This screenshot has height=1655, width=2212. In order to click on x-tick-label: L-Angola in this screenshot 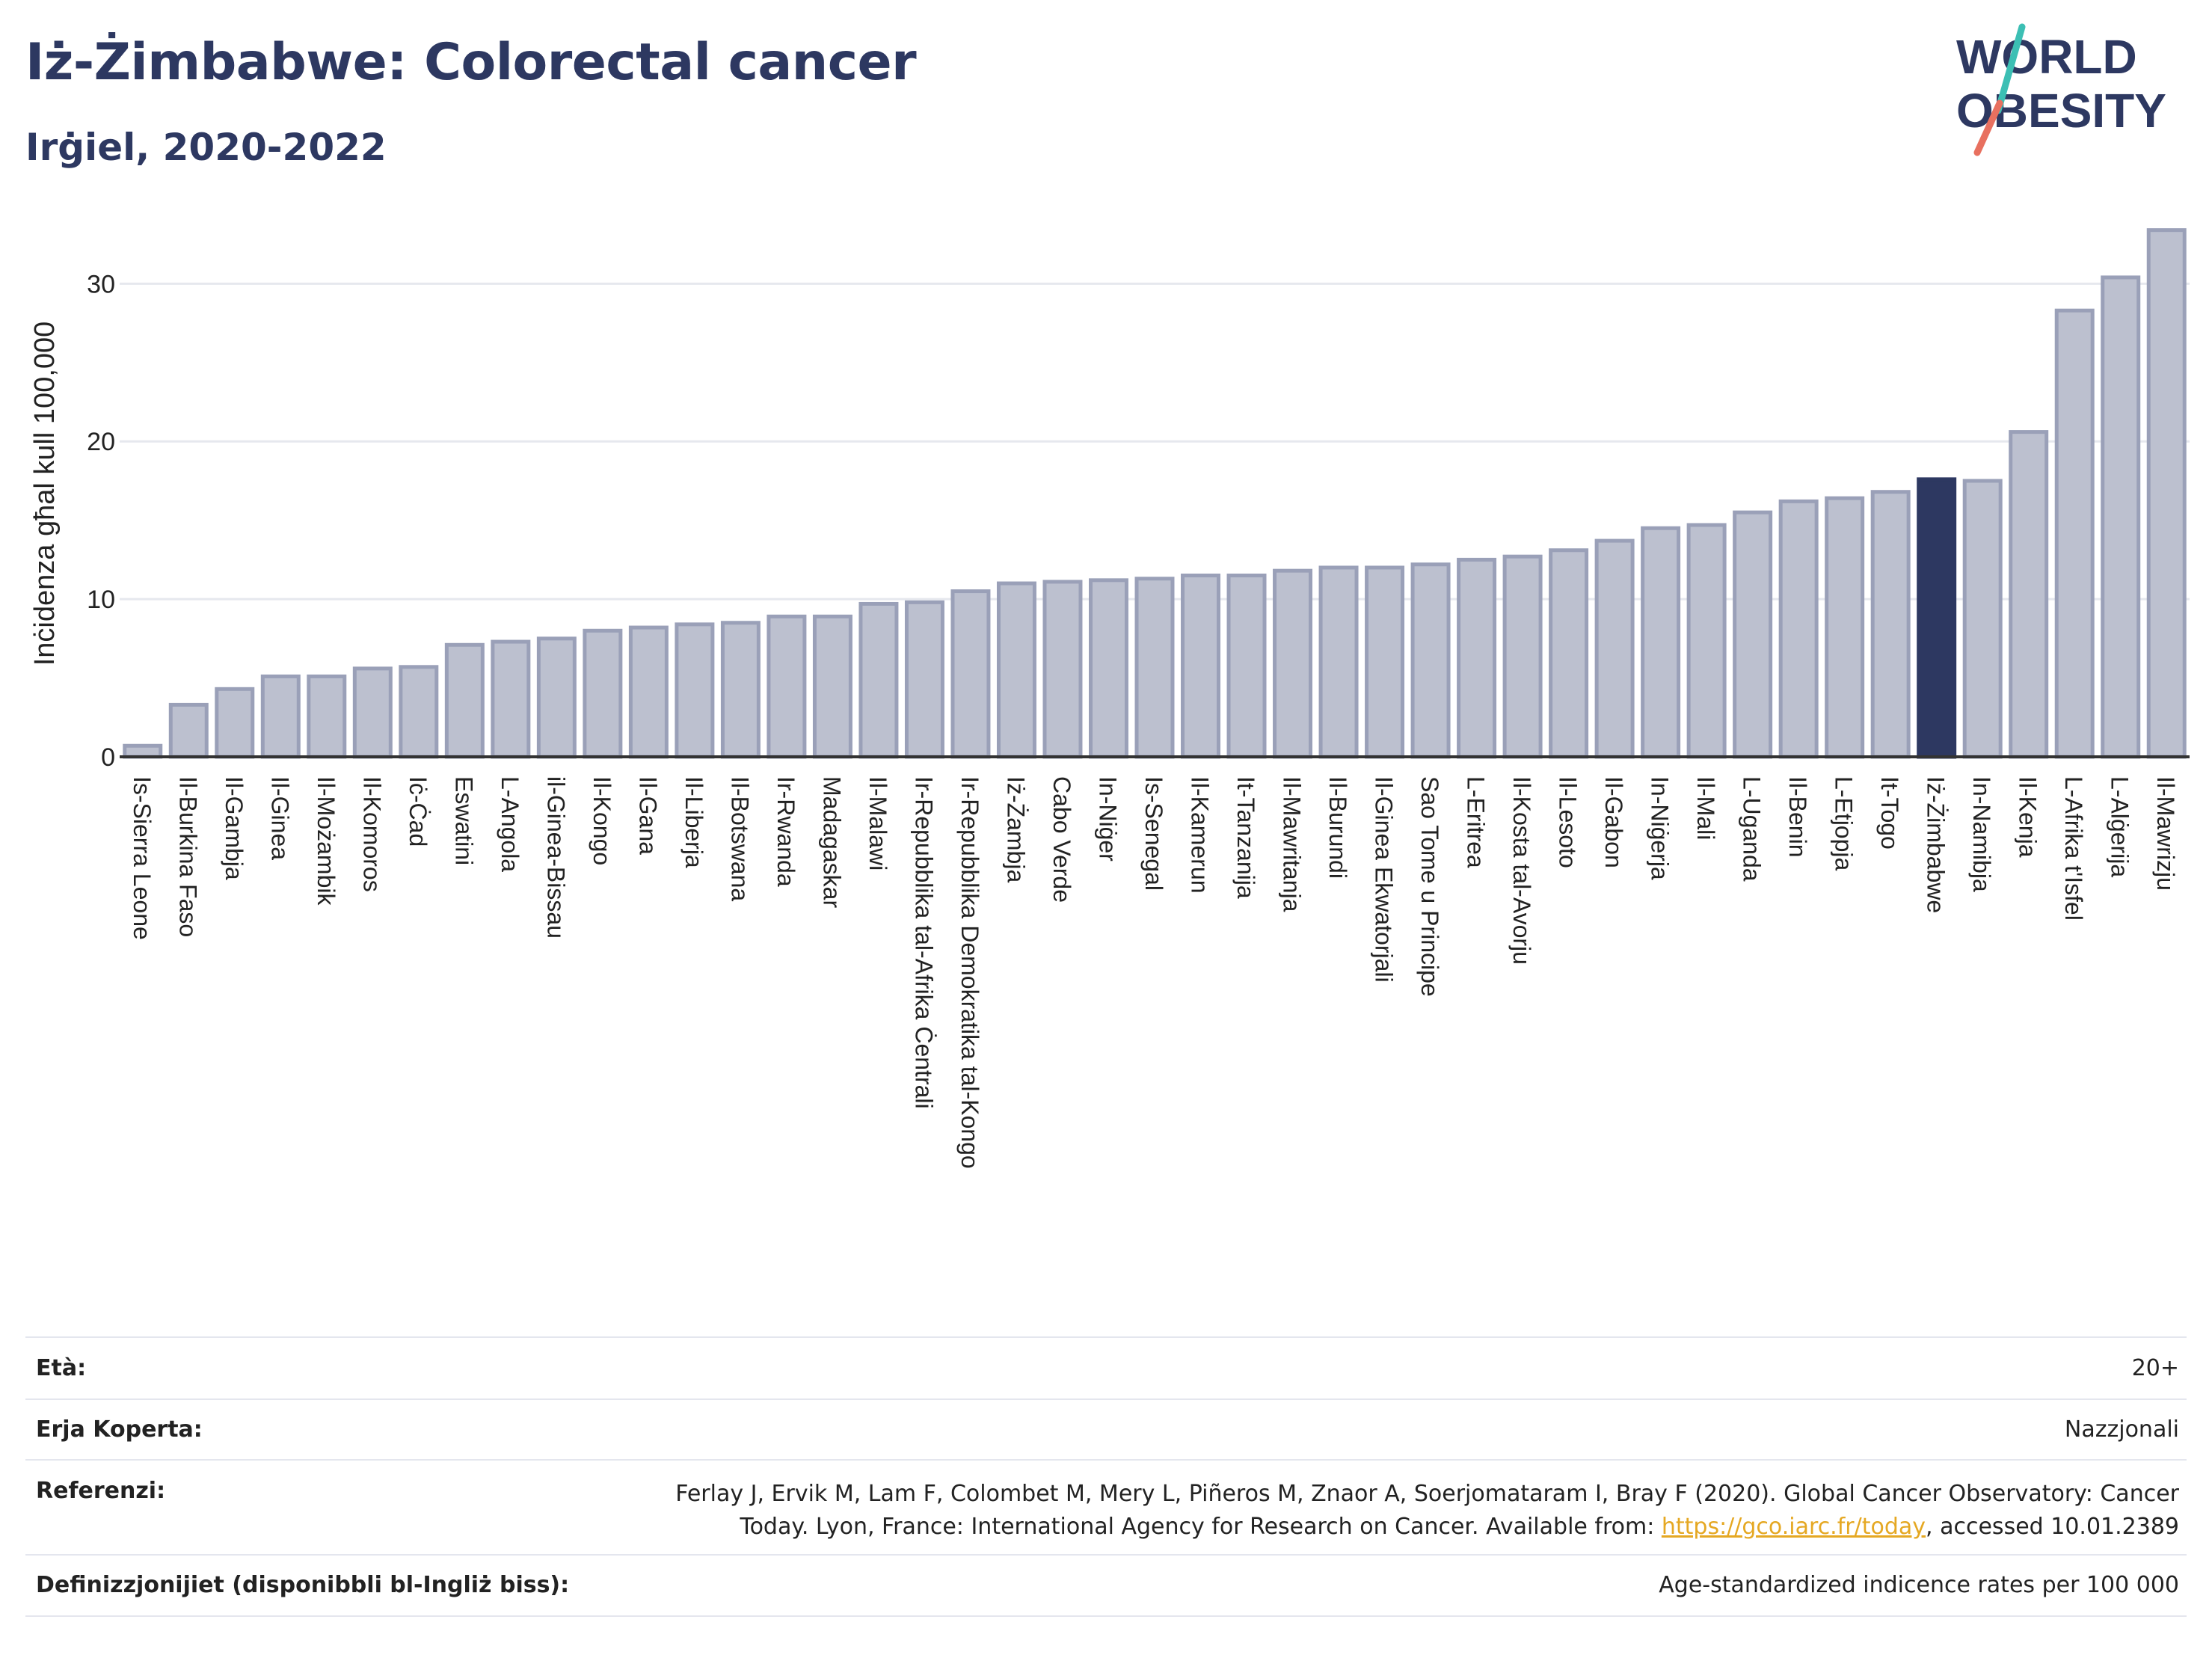, I will do `click(510, 824)`.